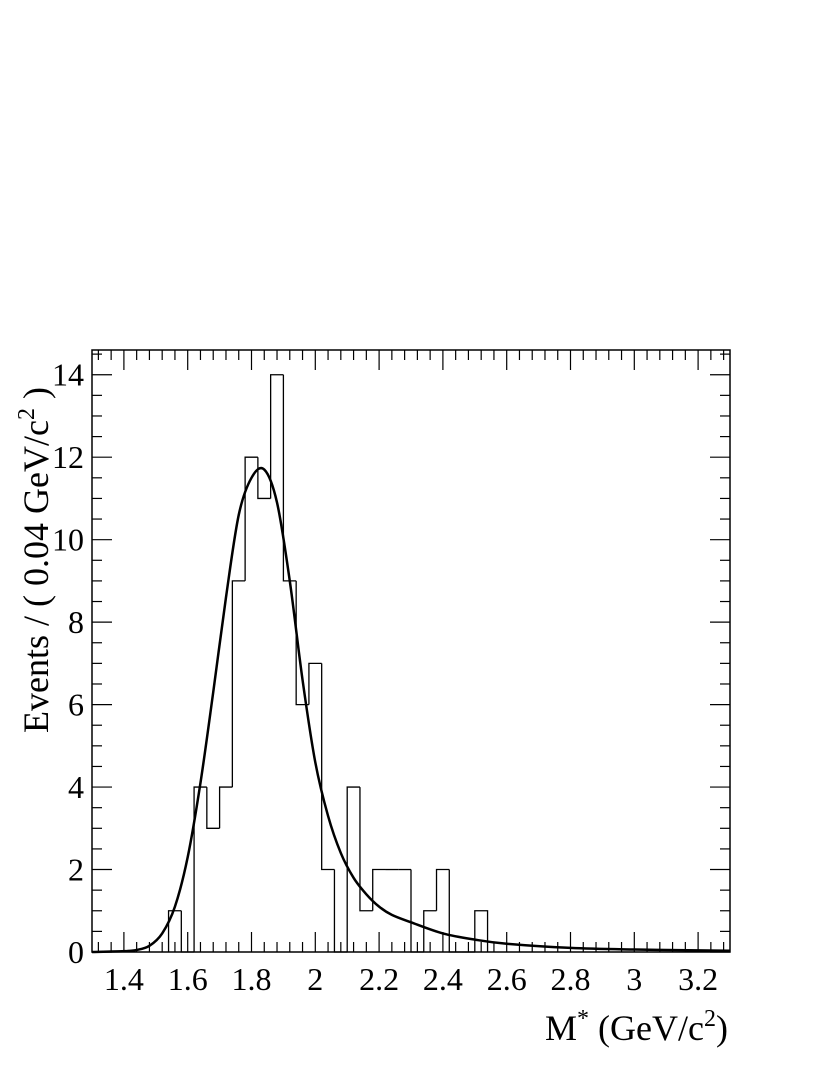 Image resolution: width=830 pixels, height=1075 pixels. I want to click on y-tick-label: 8, so click(76, 622).